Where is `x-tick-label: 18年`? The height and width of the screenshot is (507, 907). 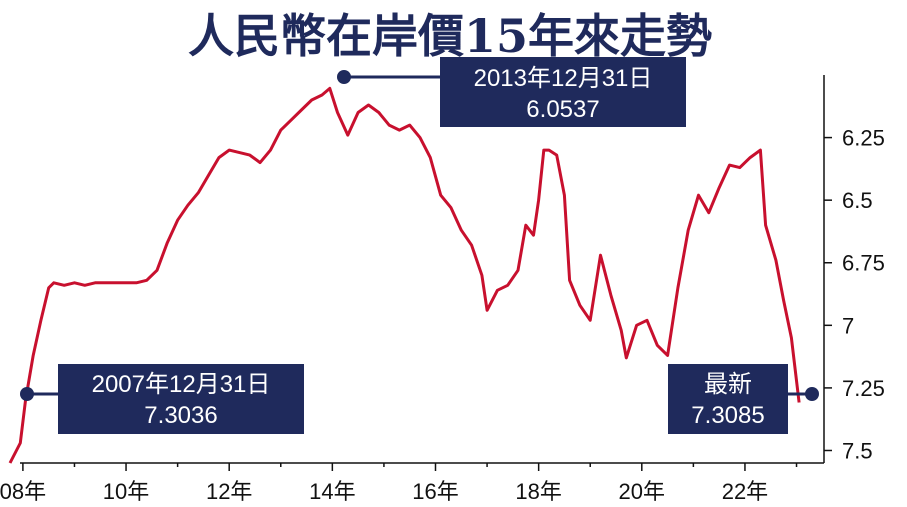 x-tick-label: 18年 is located at coordinates (538, 491).